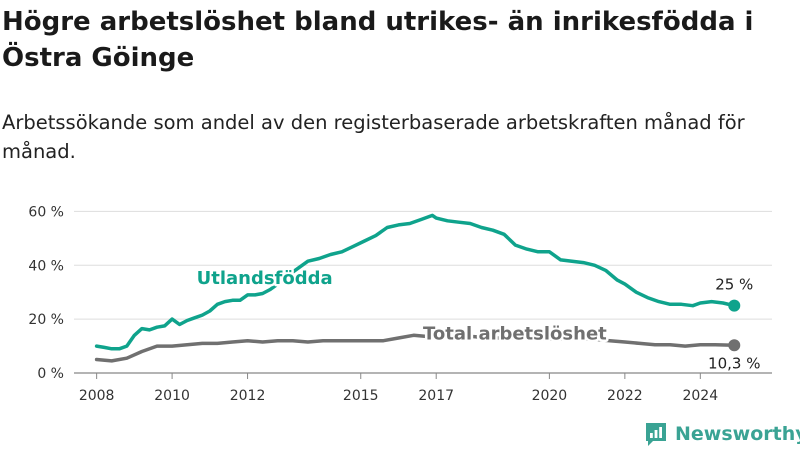 This screenshot has height=450, width=800. I want to click on x-tick-label: 2024, so click(700, 396).